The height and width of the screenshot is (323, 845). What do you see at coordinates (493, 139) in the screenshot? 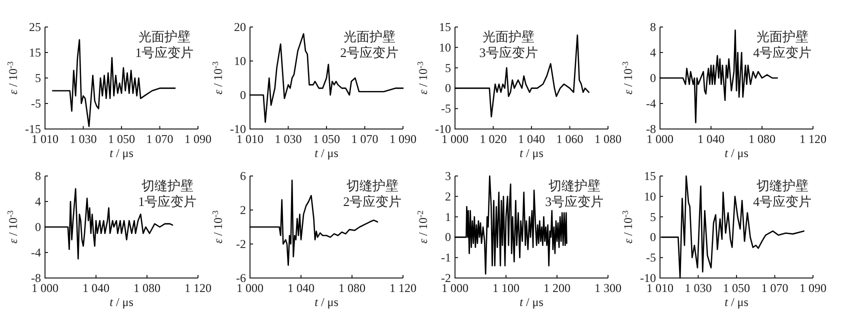
I see `x-tick-label: 1 020` at bounding box center [493, 139].